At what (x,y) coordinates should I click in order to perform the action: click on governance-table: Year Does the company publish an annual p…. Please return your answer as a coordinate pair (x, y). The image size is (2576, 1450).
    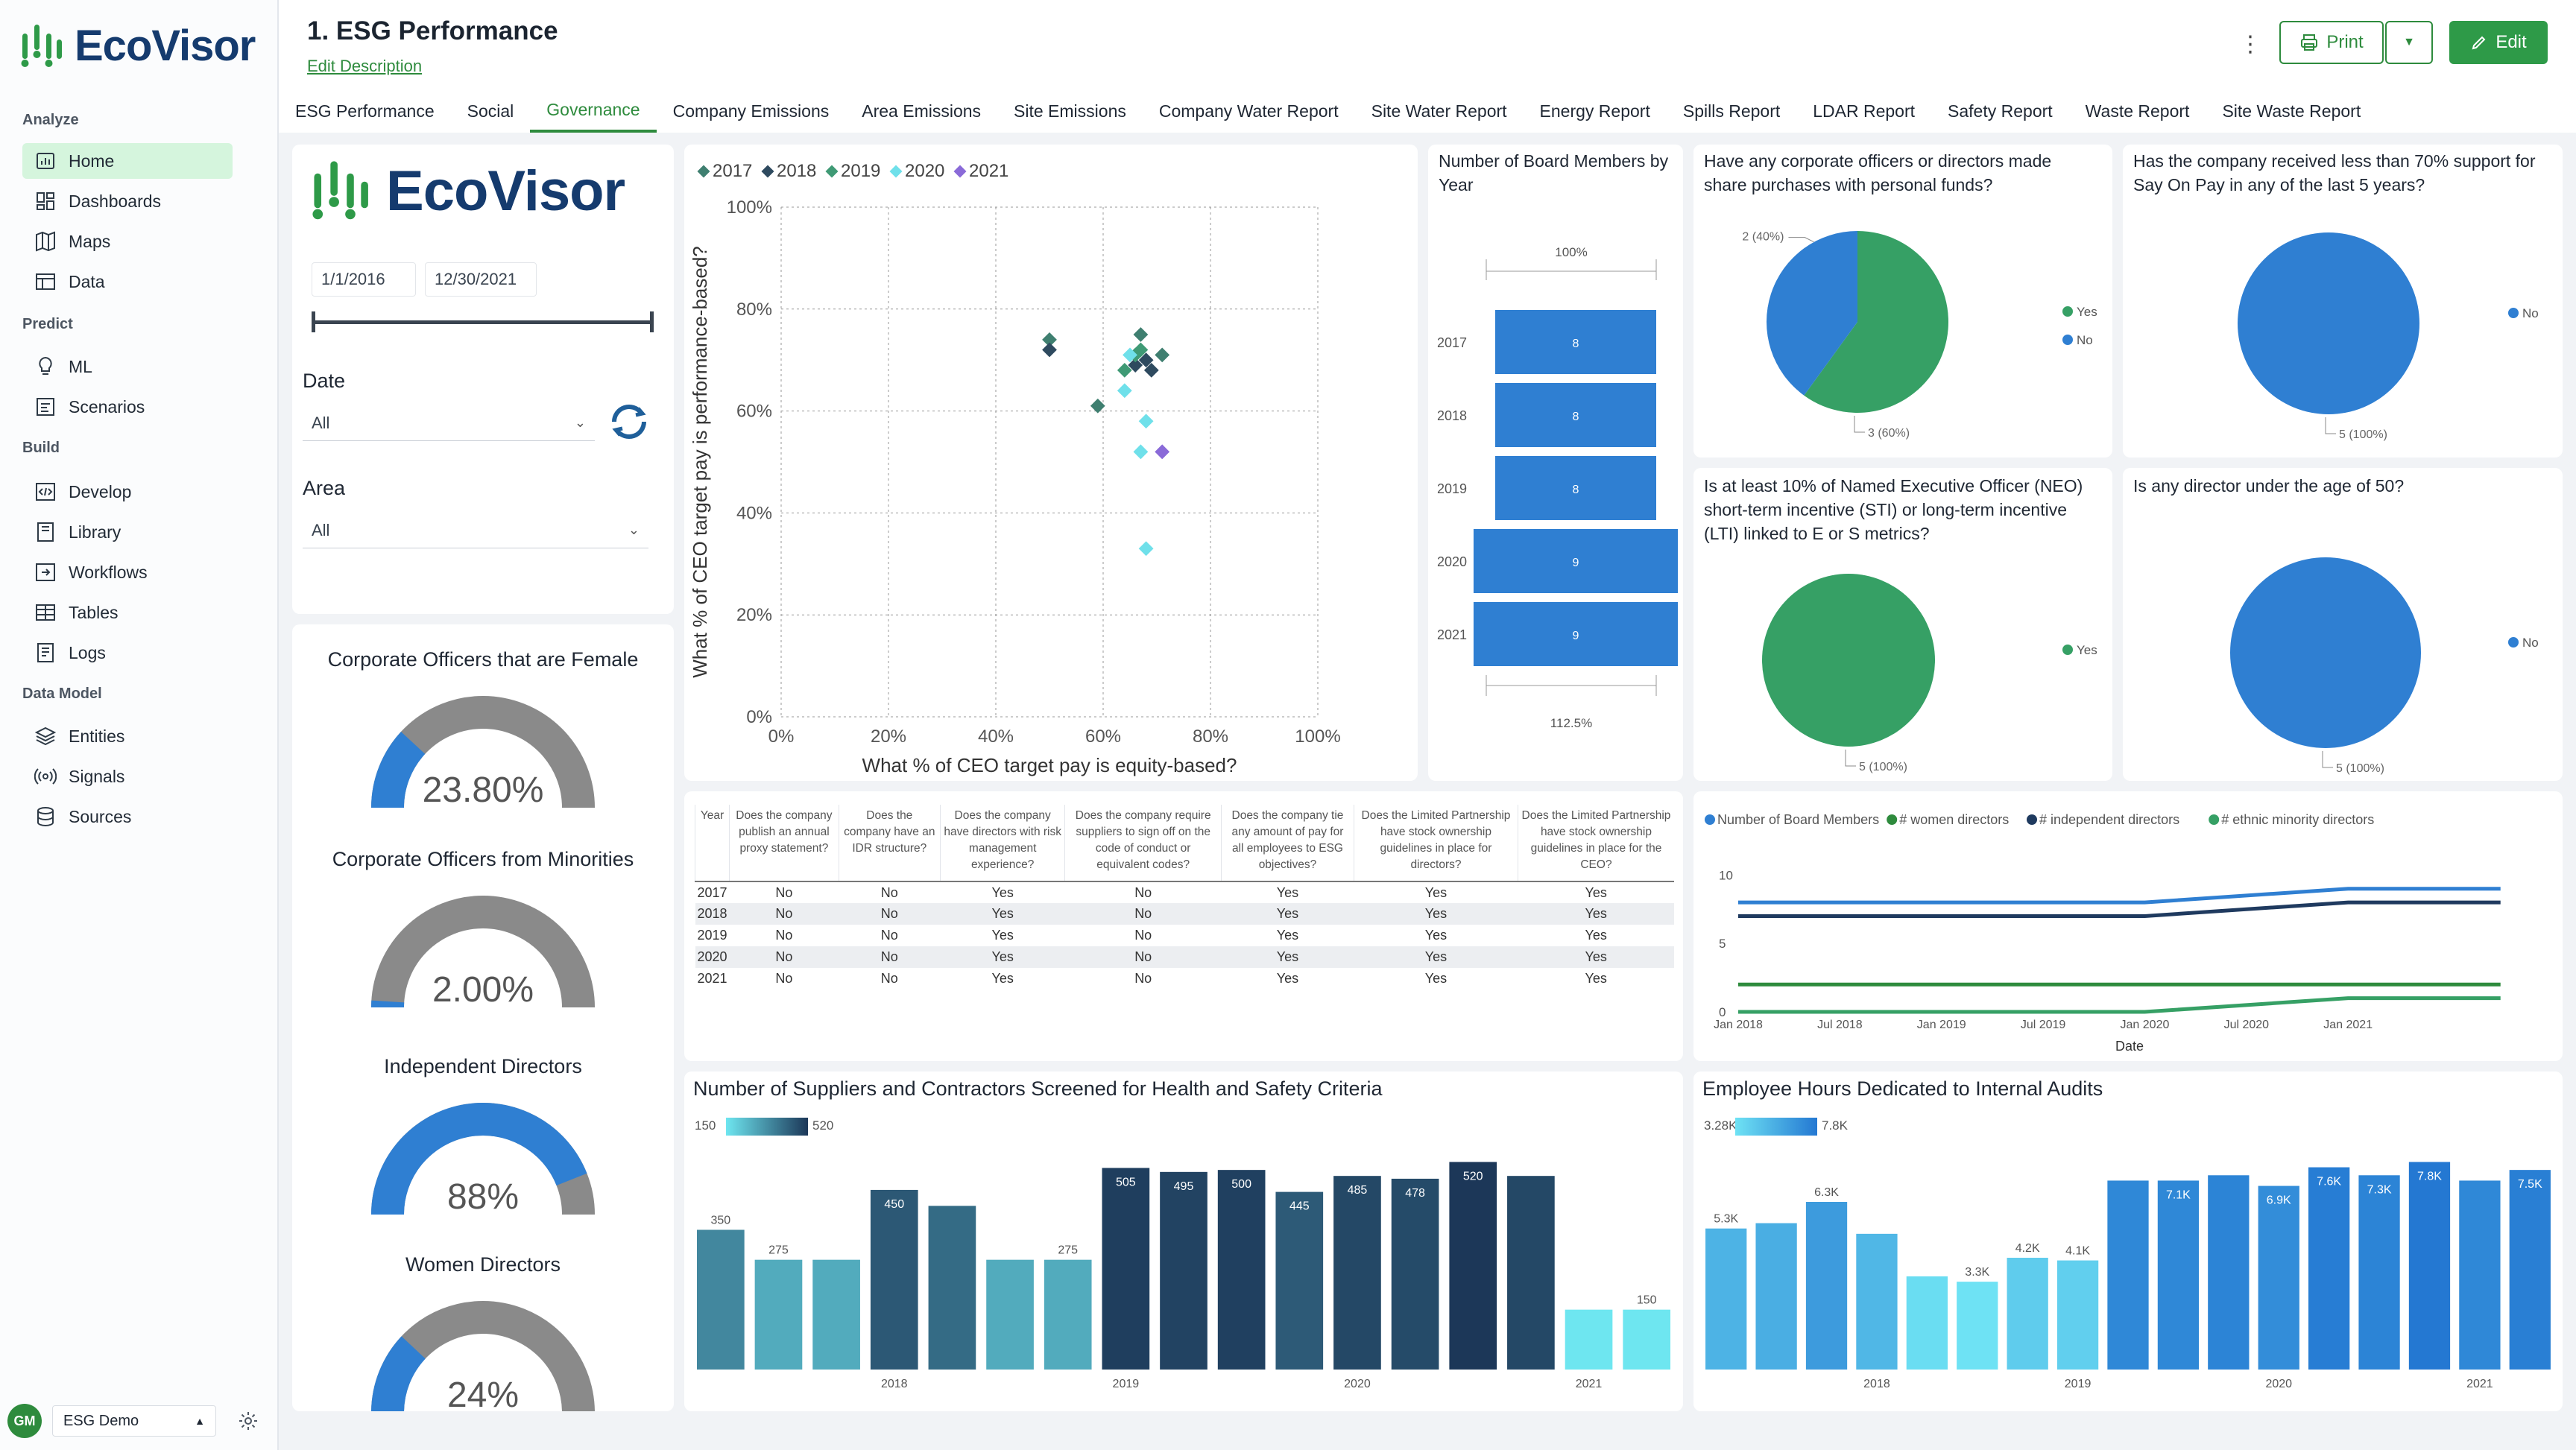
    Looking at the image, I should click on (1184, 897).